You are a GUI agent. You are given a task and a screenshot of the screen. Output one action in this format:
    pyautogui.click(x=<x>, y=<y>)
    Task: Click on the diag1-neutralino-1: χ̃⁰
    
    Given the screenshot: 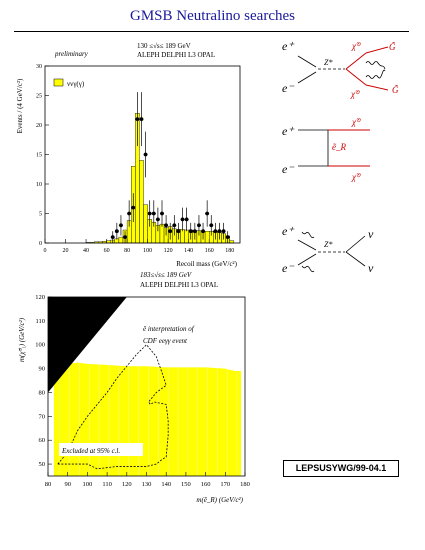 What is the action you would take?
    pyautogui.click(x=356, y=46)
    